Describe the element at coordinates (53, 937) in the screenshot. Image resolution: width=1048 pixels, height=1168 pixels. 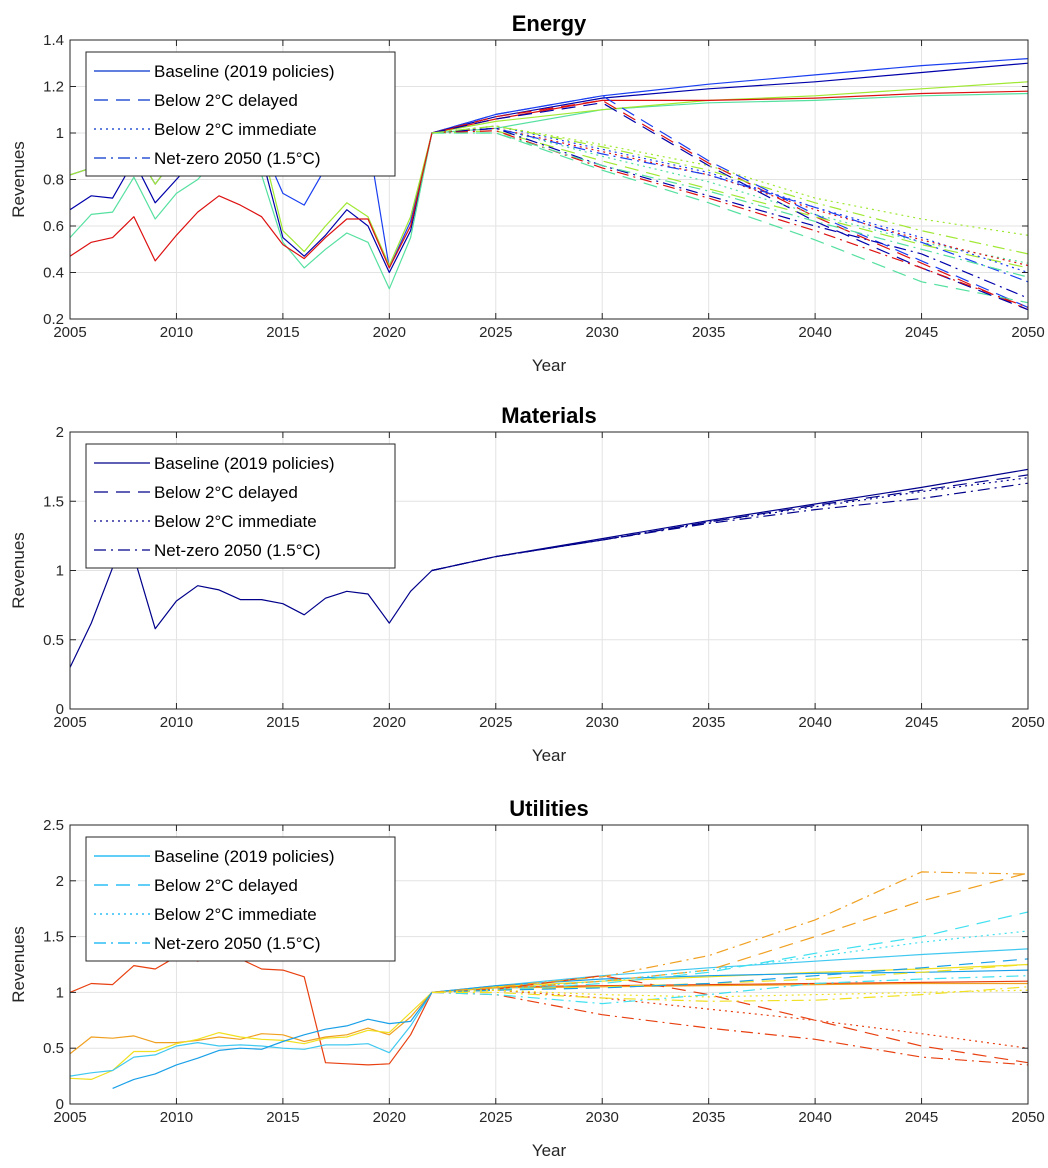
I see `y-tick-label: 1.5` at that location.